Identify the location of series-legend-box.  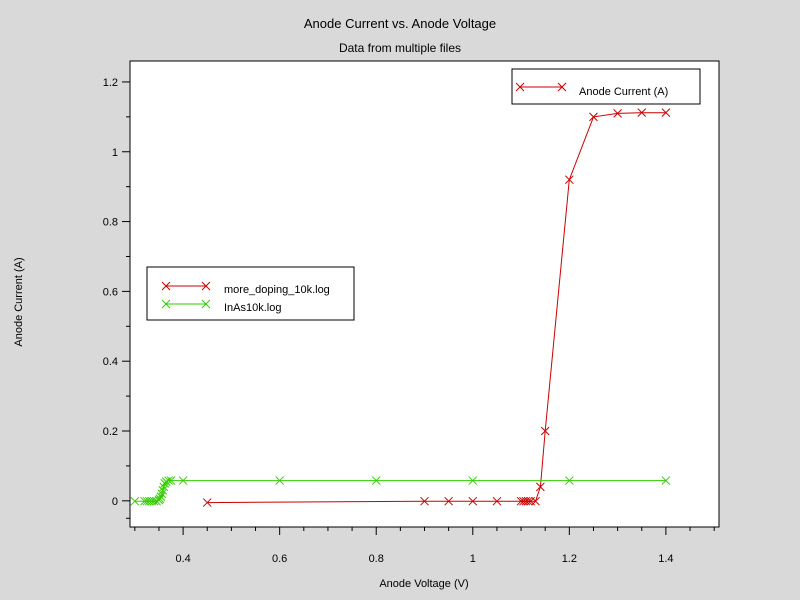
(250, 293).